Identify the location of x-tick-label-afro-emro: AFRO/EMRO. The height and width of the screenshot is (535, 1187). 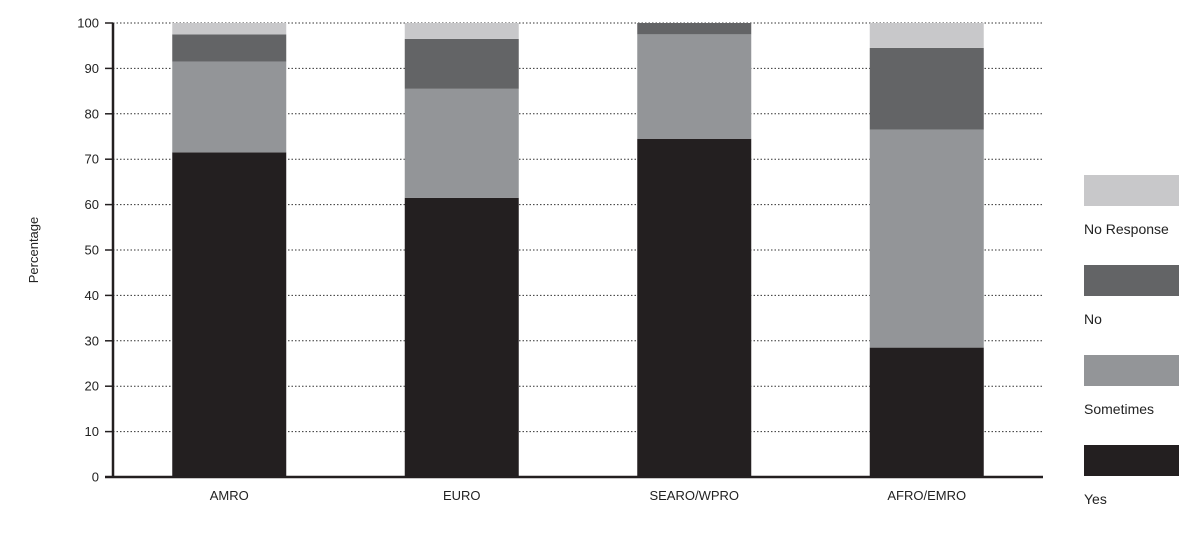
(926, 495).